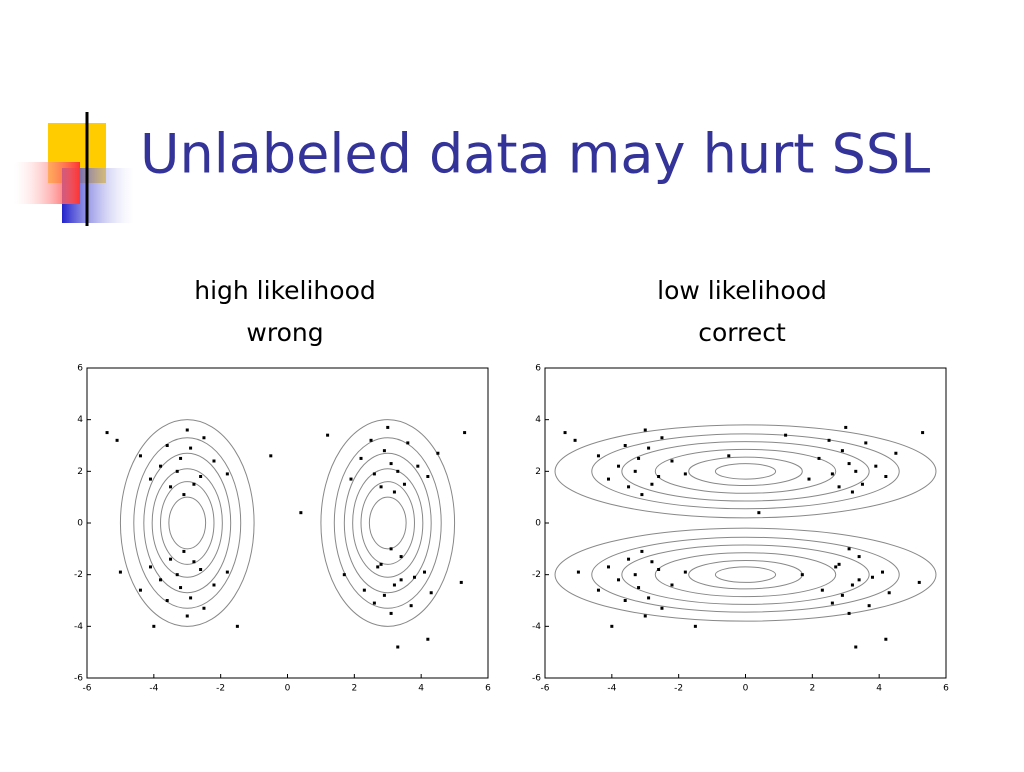 This screenshot has height=772, width=1024. Describe the element at coordinates (746, 689) in the screenshot. I see `x-tick-label: 0` at that location.